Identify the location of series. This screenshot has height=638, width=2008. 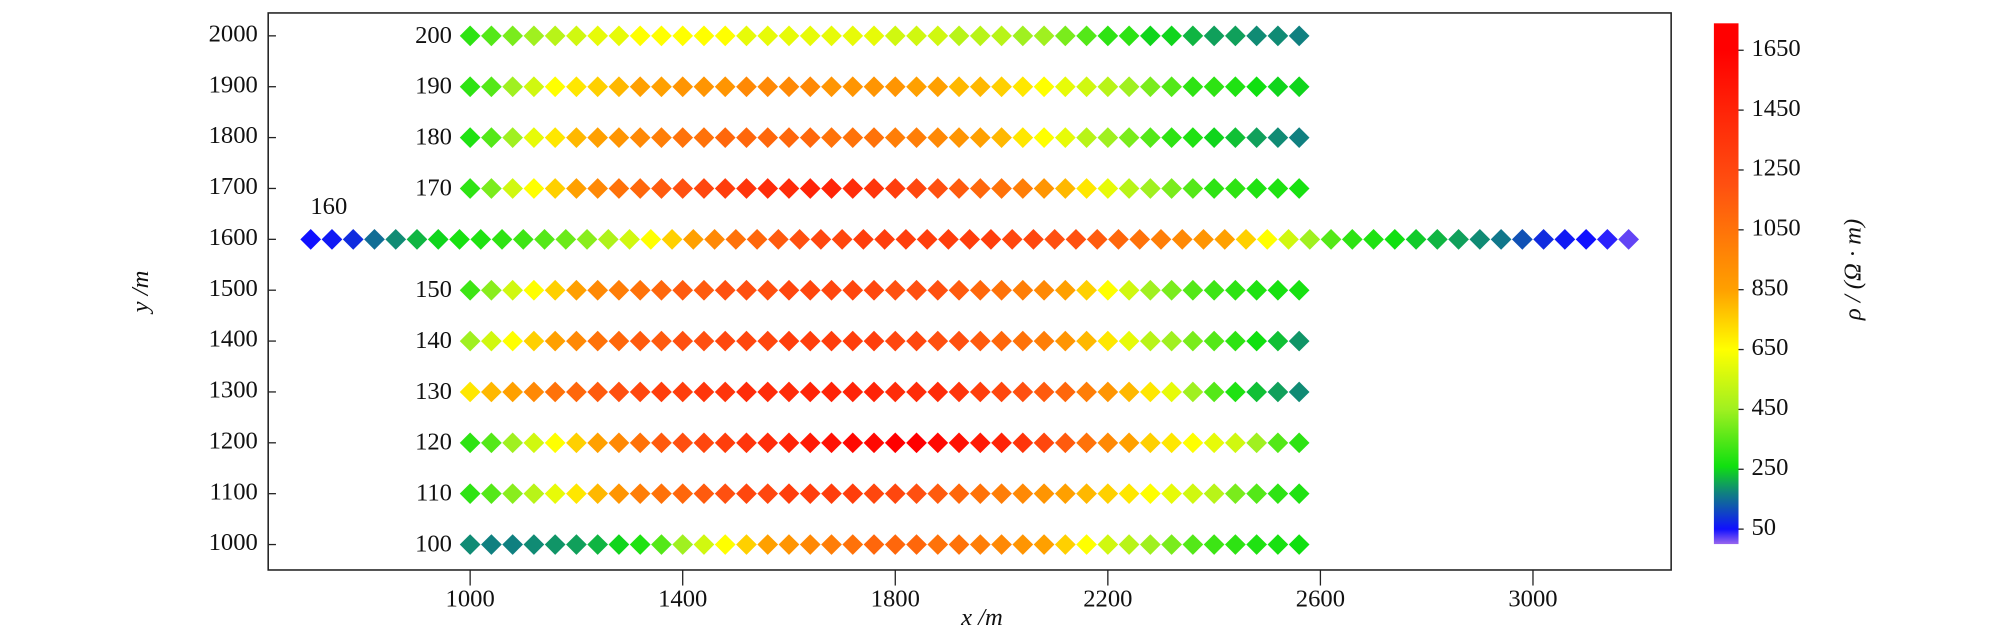
(884, 544).